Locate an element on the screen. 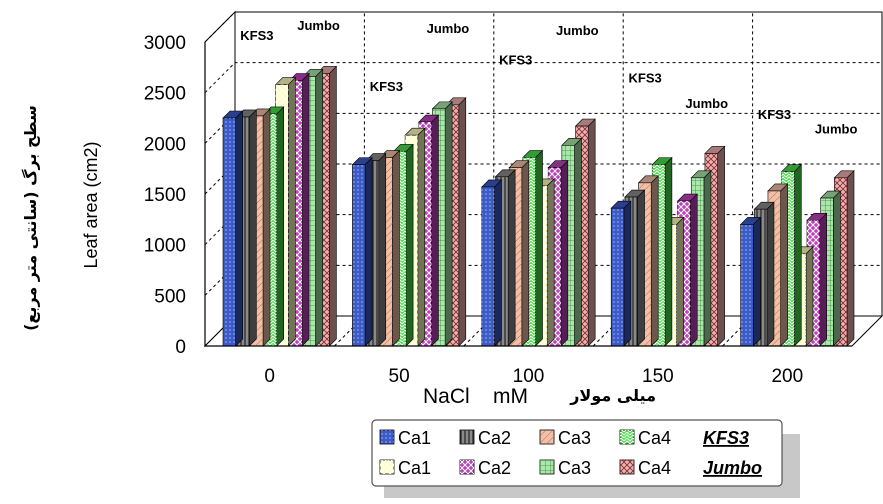  legend-group-label: KFS3 is located at coordinates (726, 438).